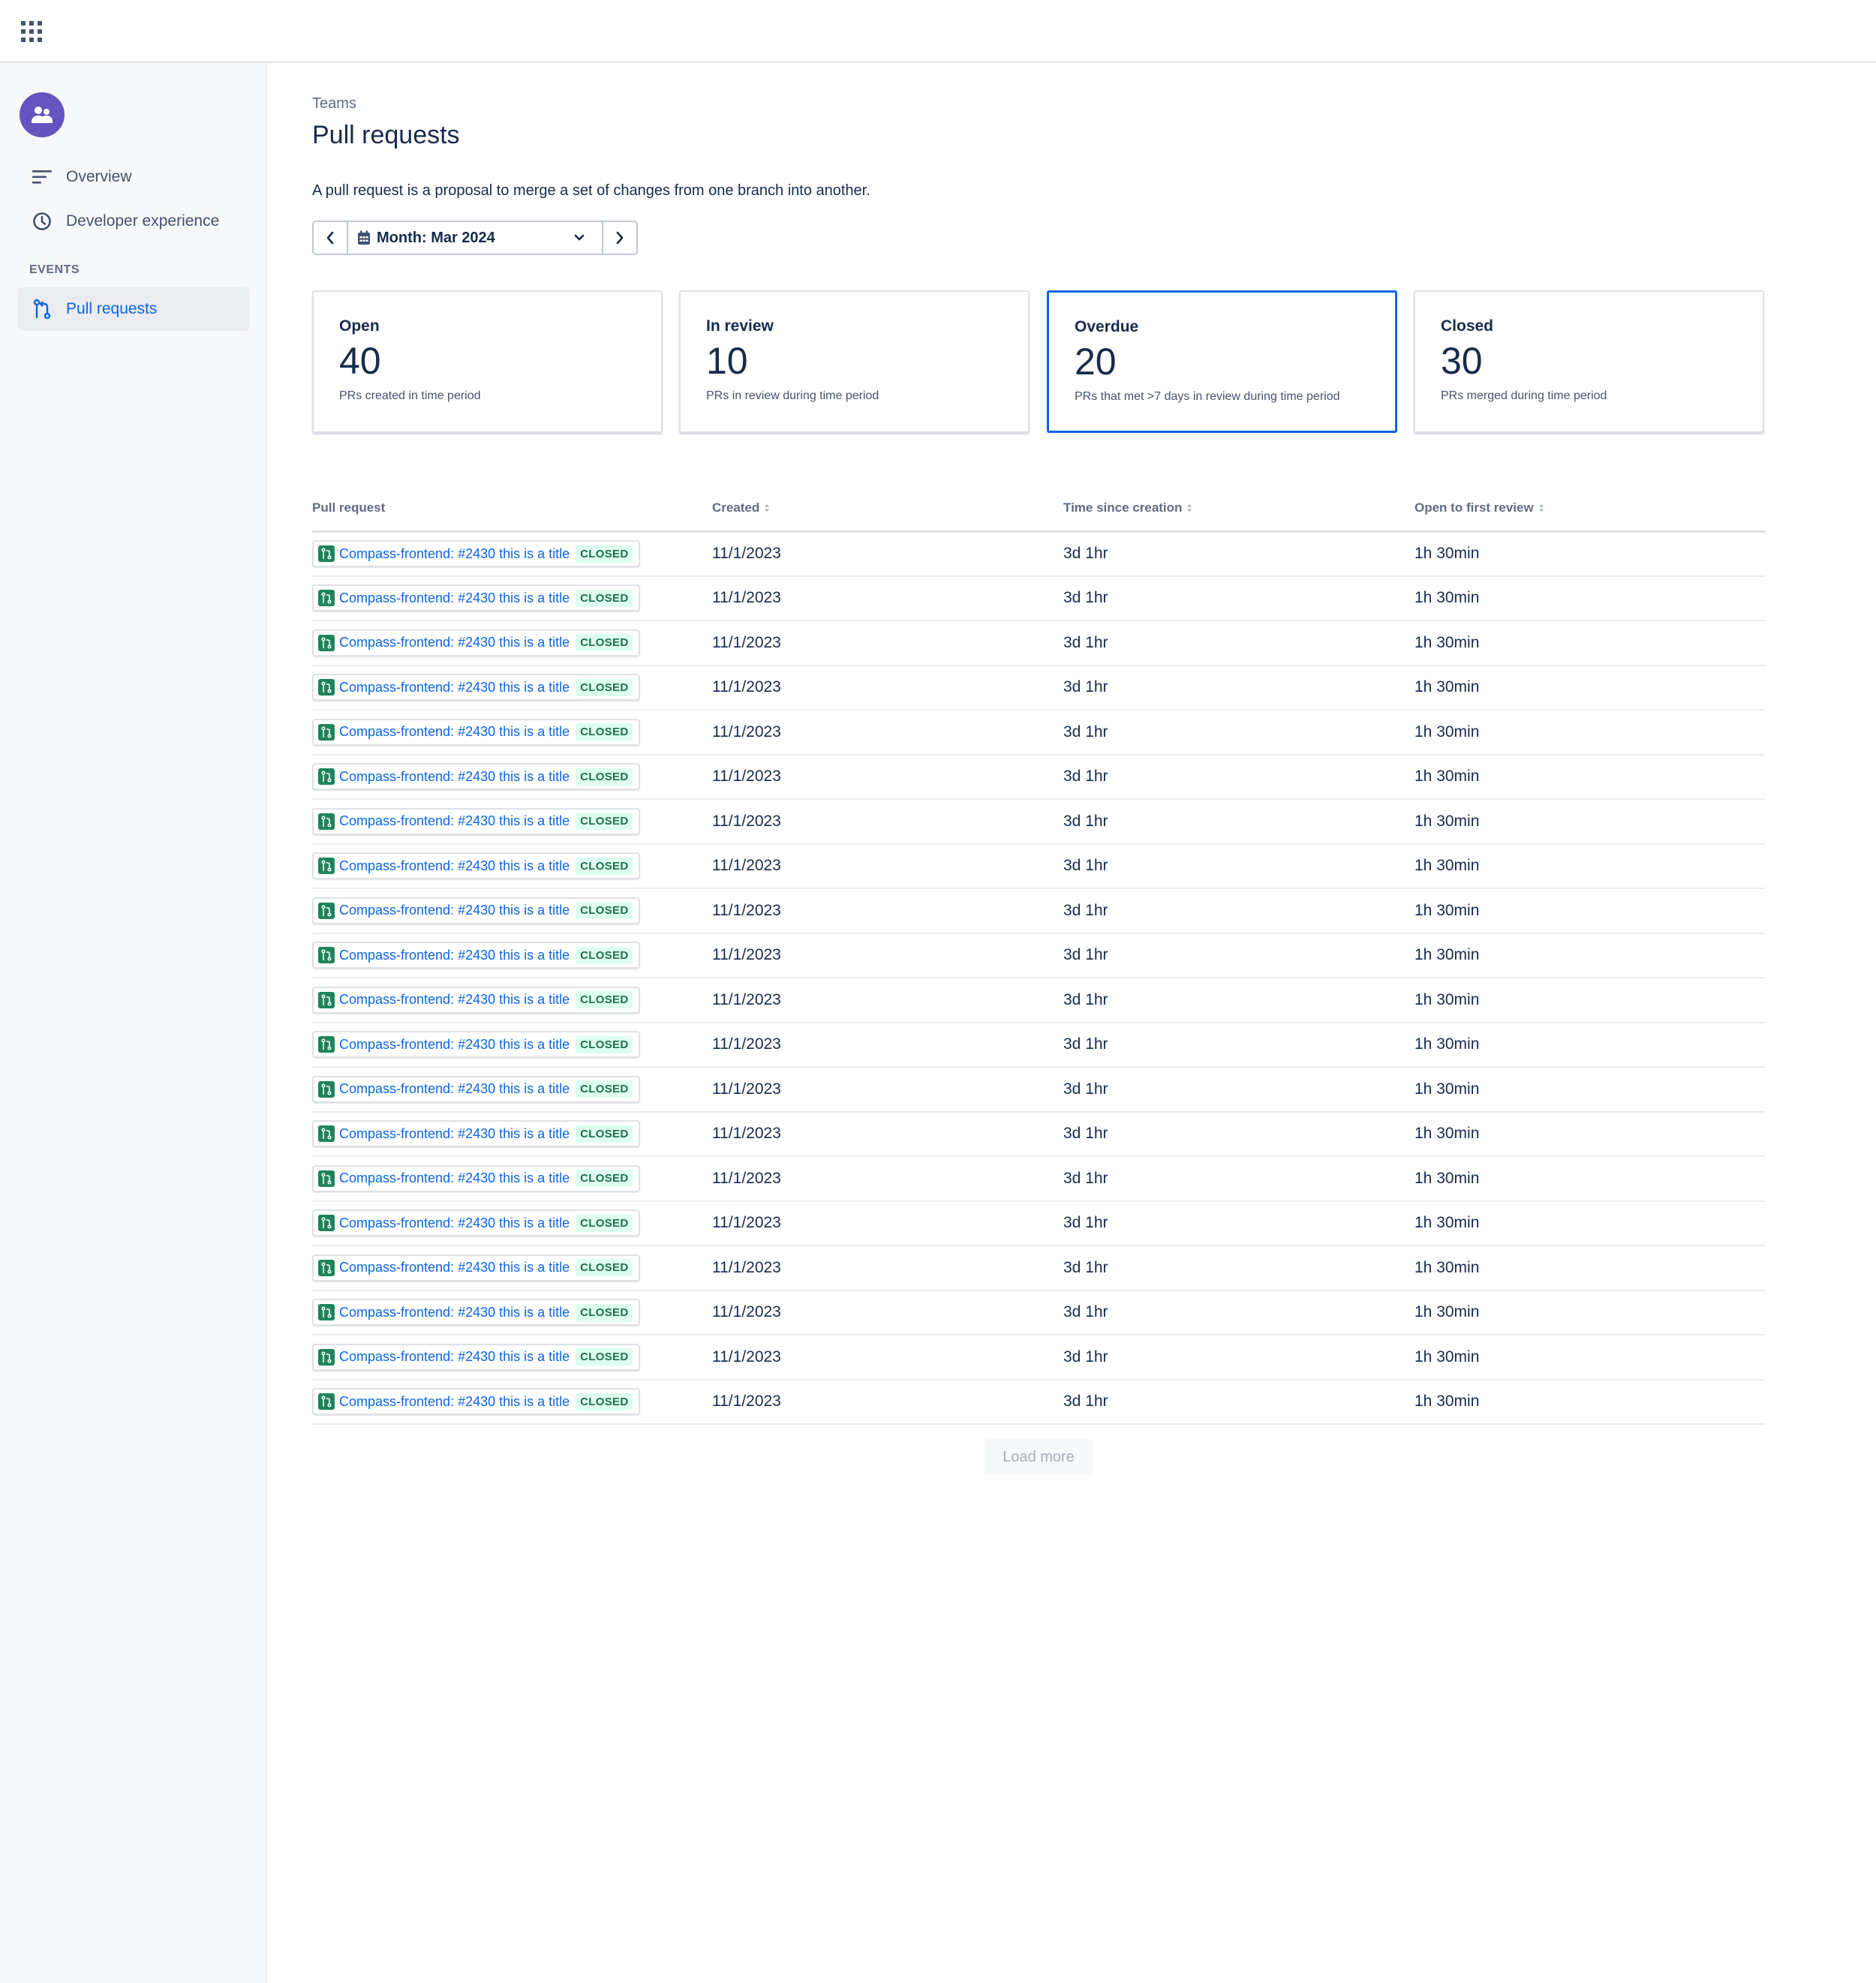 Image resolution: width=1876 pixels, height=1983 pixels. I want to click on column-header-created: Created, so click(887, 509).